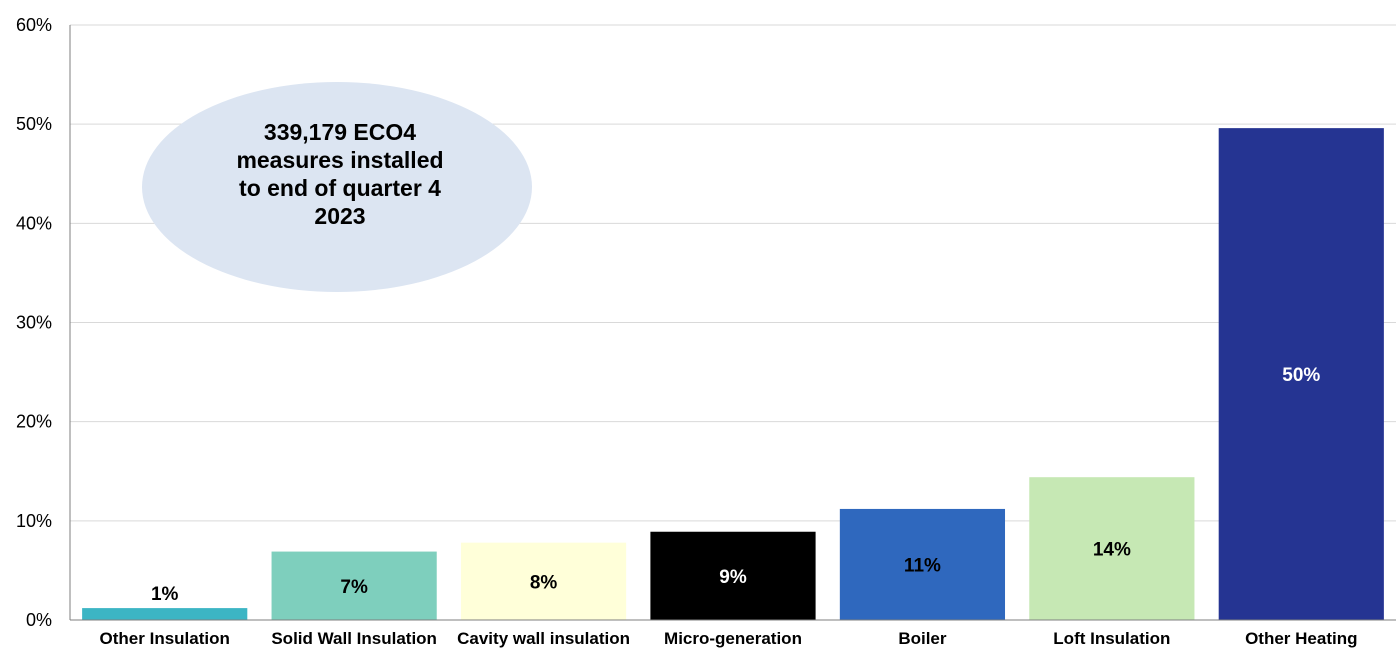  I want to click on y-tick-label: 60%, so click(34, 25).